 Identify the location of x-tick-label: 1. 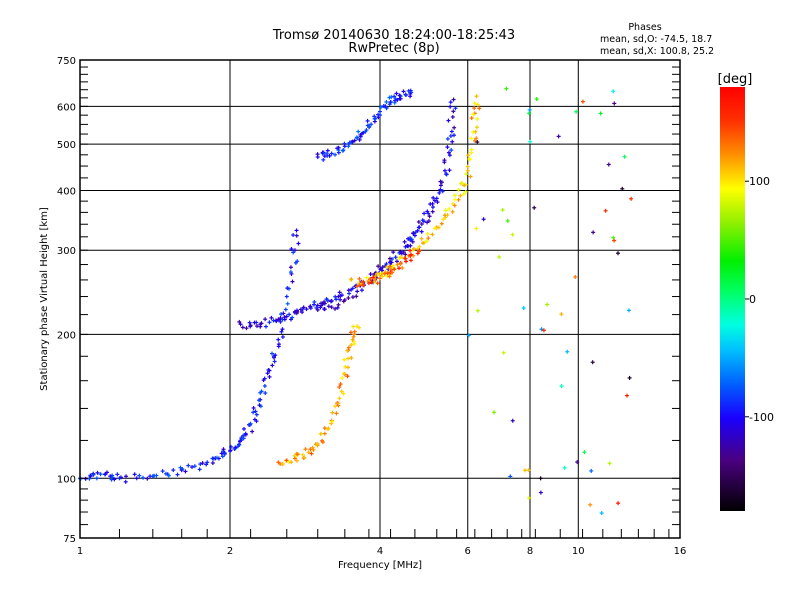
(80, 551).